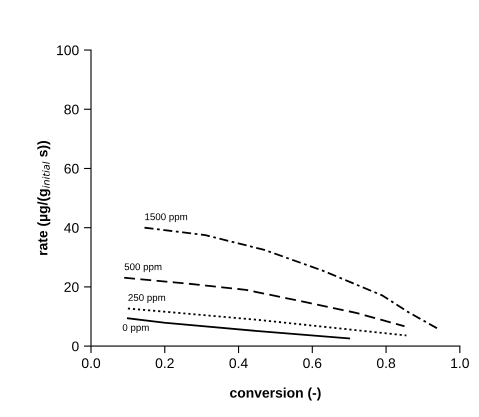 The width and height of the screenshot is (479, 417). What do you see at coordinates (143, 267) in the screenshot?
I see `series-label: 500 ppm` at bounding box center [143, 267].